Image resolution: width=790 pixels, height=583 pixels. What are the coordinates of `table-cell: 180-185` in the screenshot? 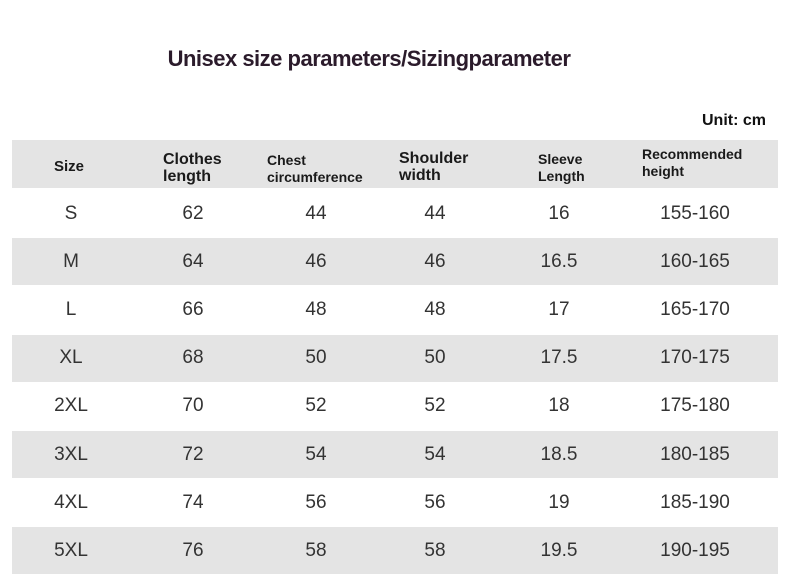 It's located at (695, 454).